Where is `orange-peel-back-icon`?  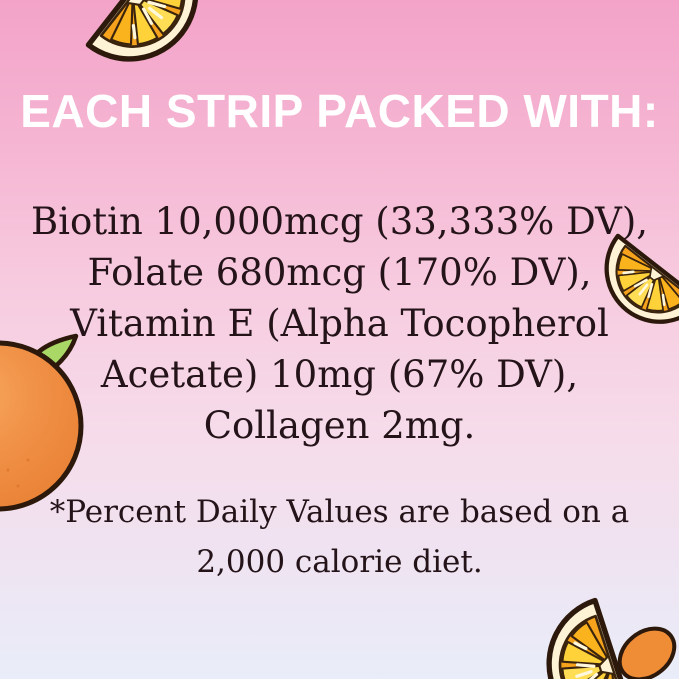 orange-peel-back-icon is located at coordinates (647, 652).